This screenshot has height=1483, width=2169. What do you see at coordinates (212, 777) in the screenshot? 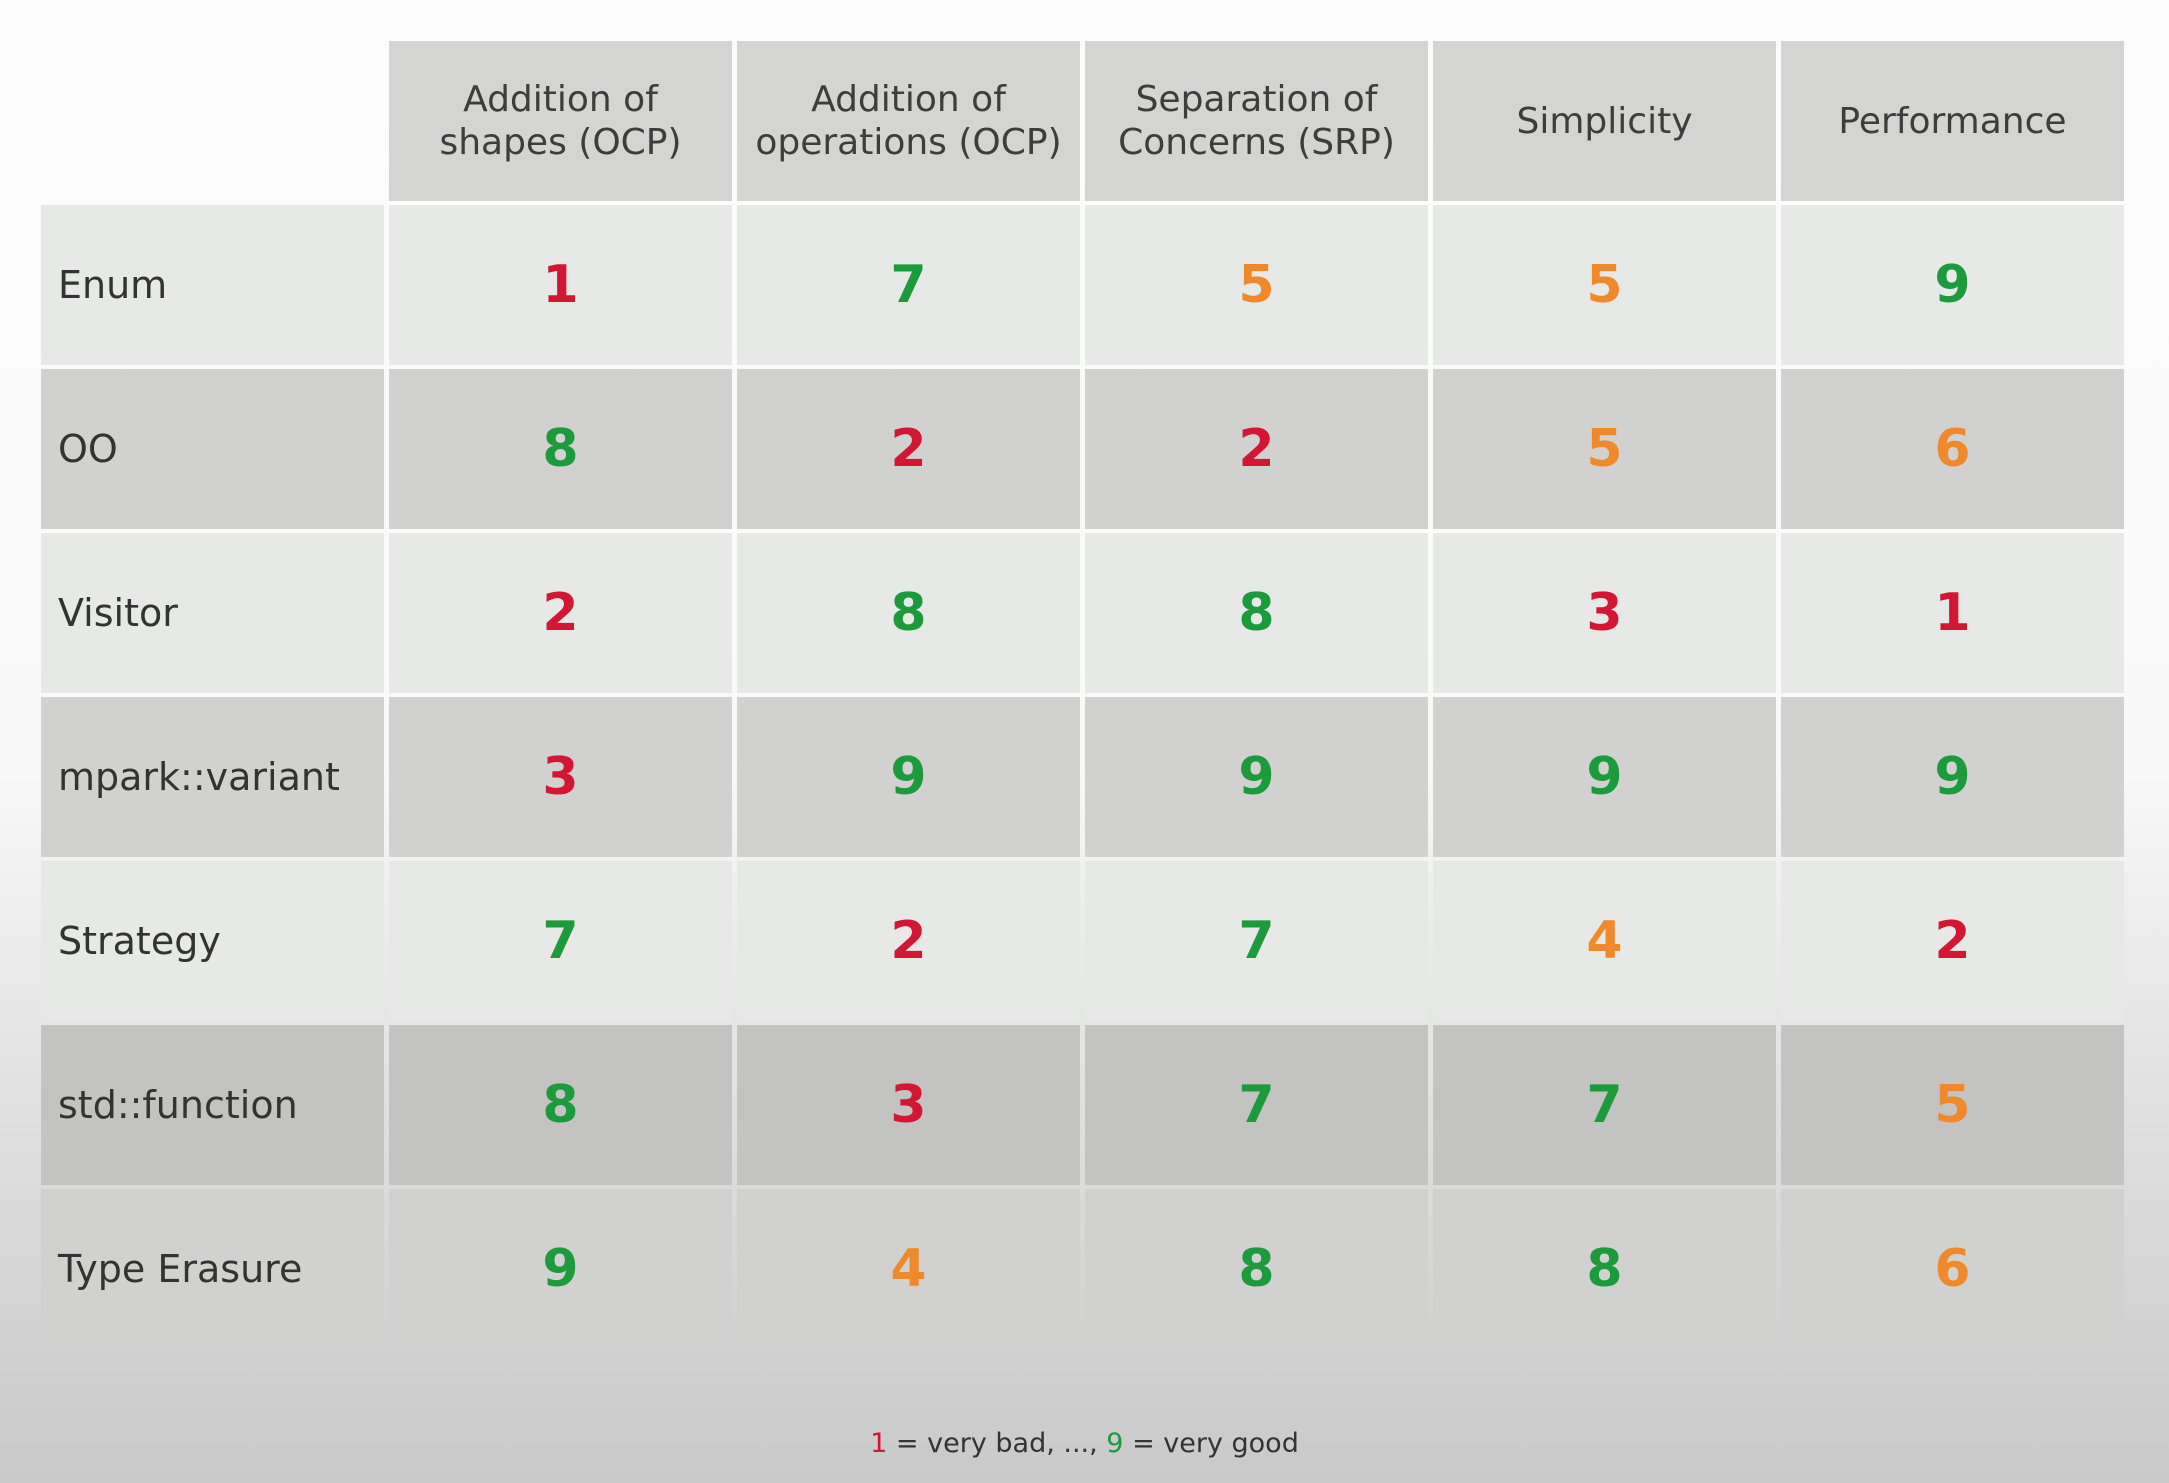
I see `row-label-mpark-variant: mpark::variant` at bounding box center [212, 777].